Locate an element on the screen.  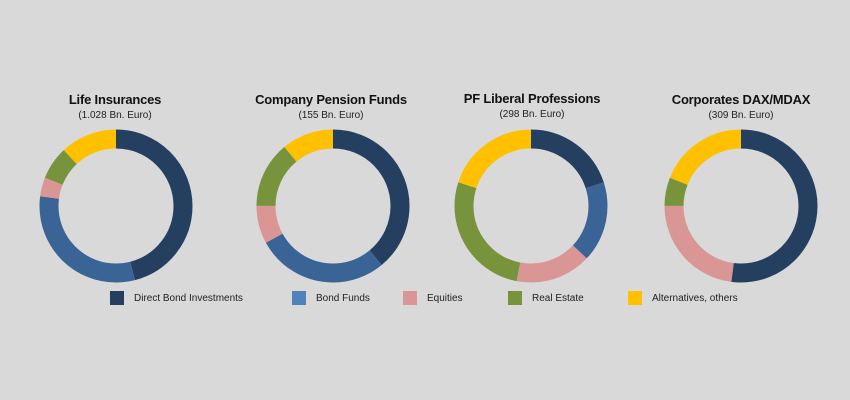
legend-item-real-estate: Real Estate is located at coordinates (546, 298).